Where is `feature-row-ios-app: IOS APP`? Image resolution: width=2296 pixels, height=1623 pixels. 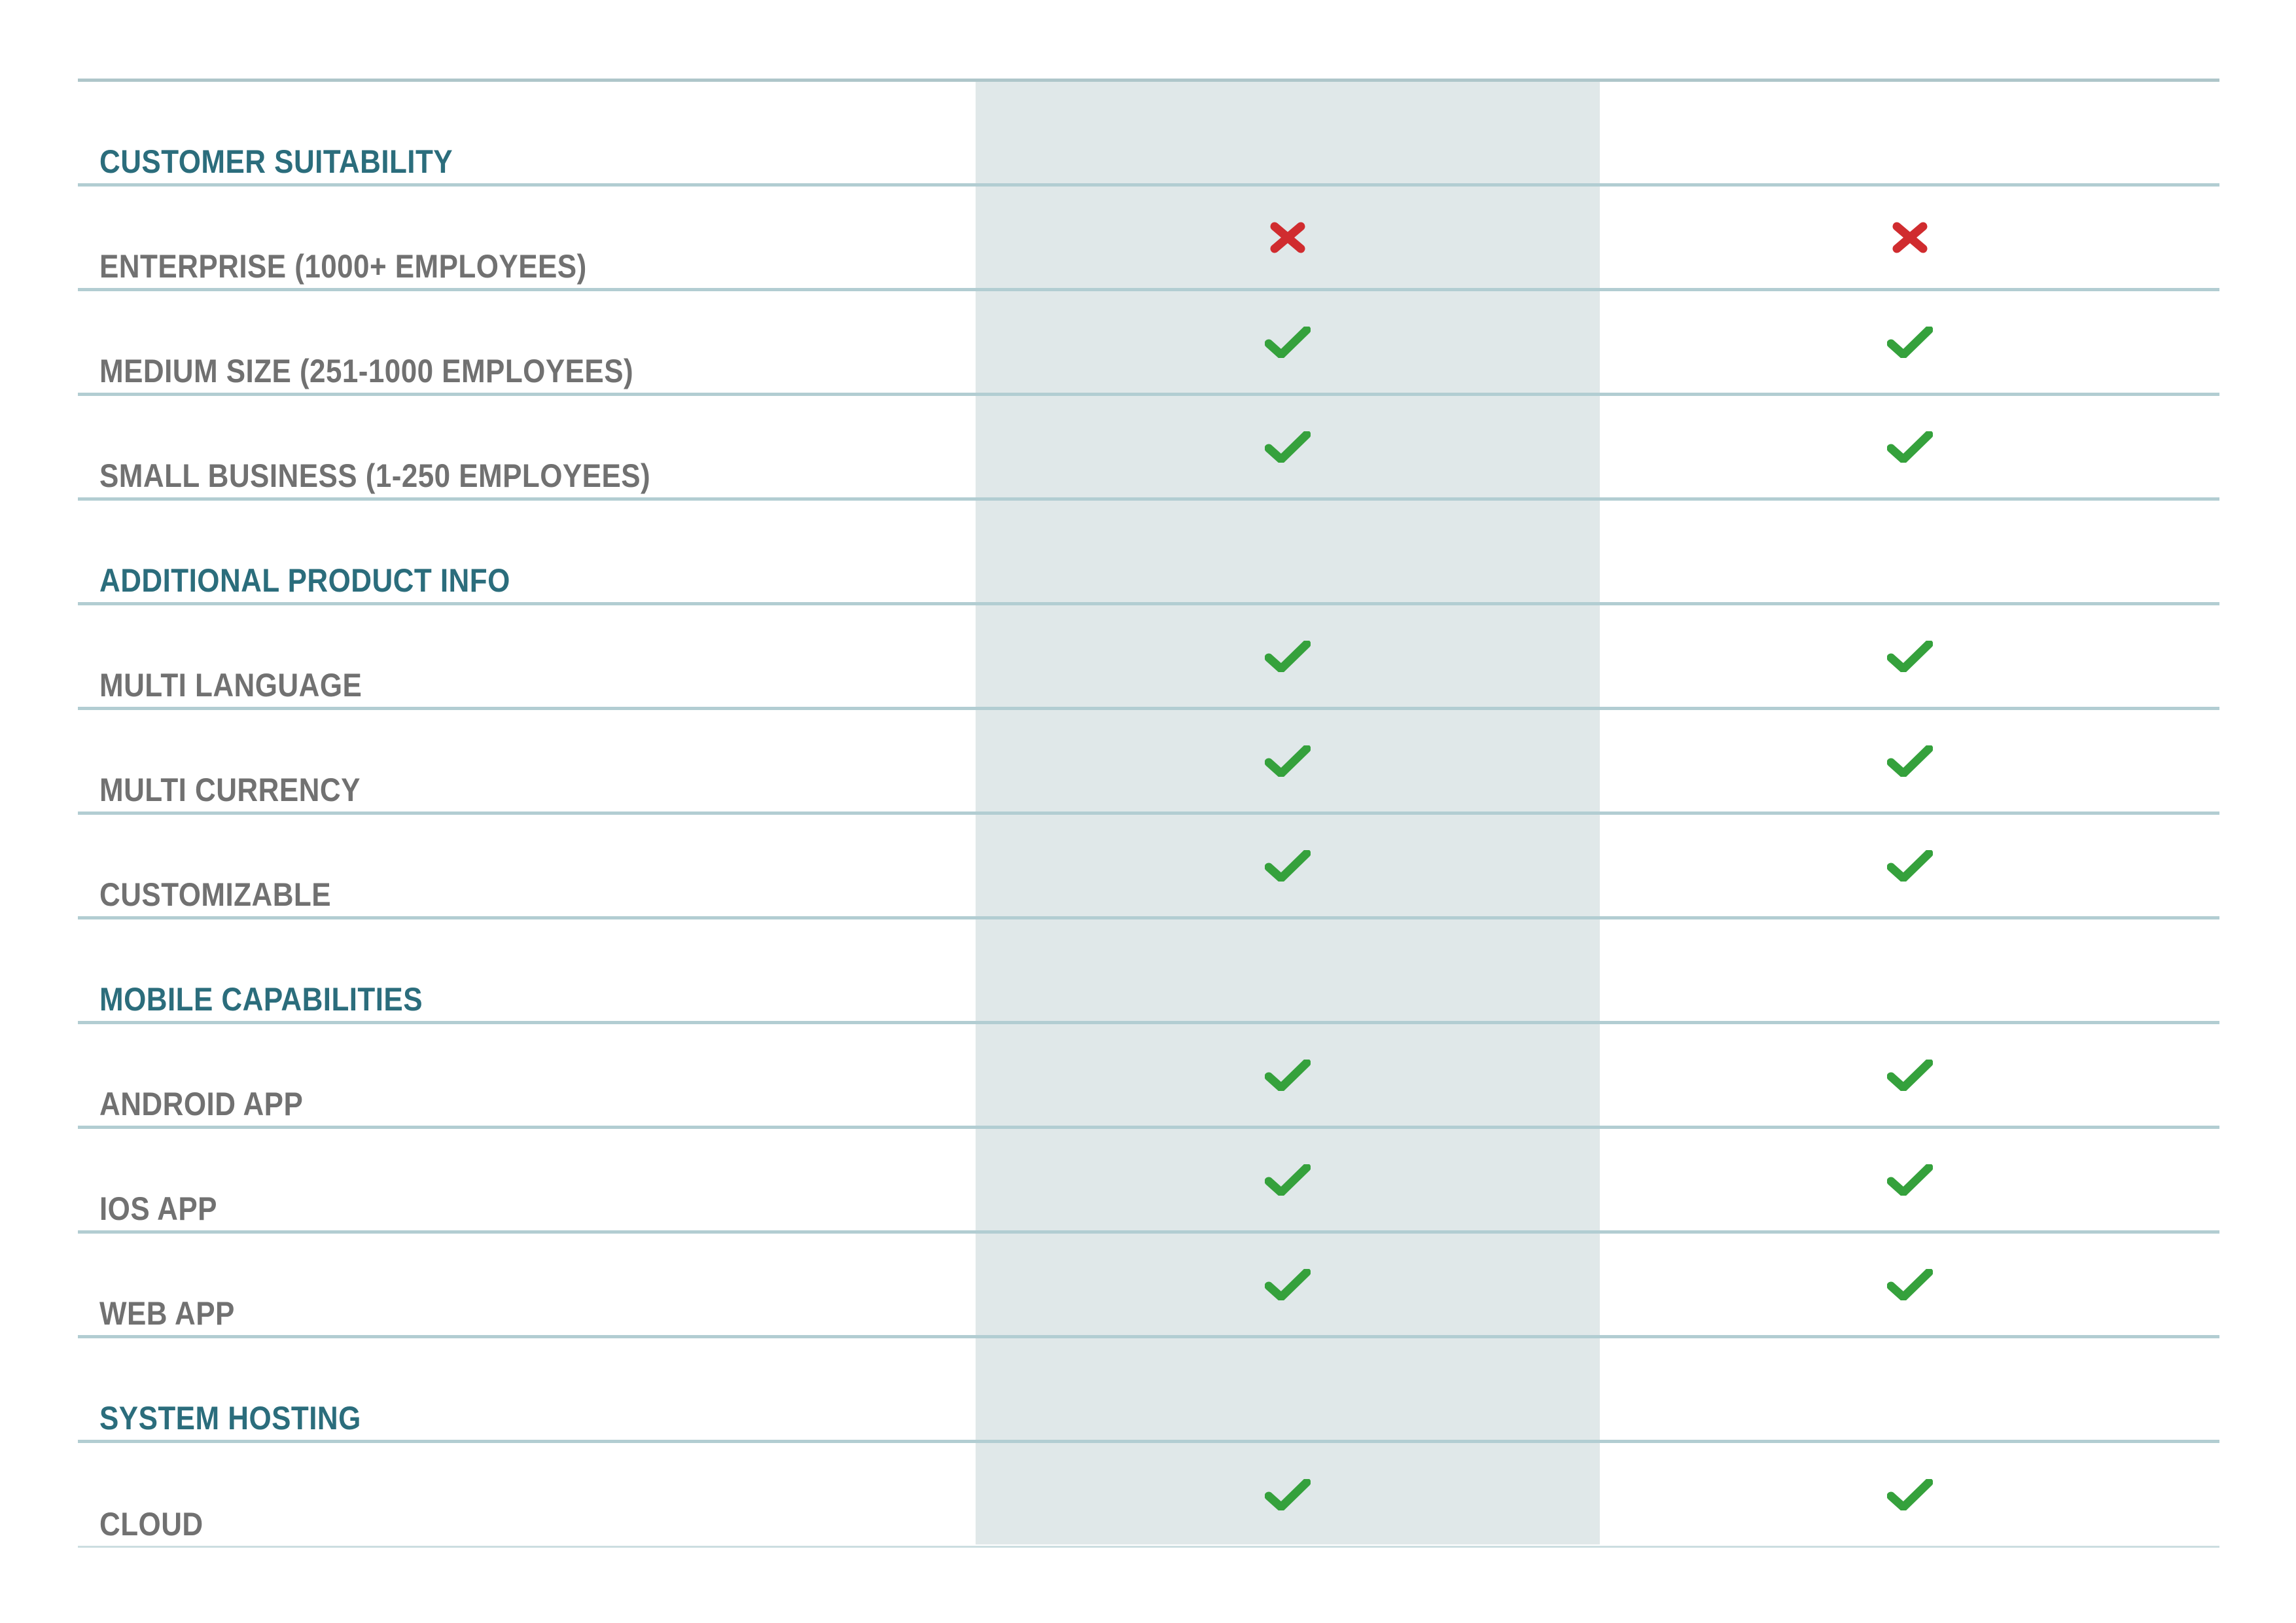
feature-row-ios-app: IOS APP is located at coordinates (1148, 1181).